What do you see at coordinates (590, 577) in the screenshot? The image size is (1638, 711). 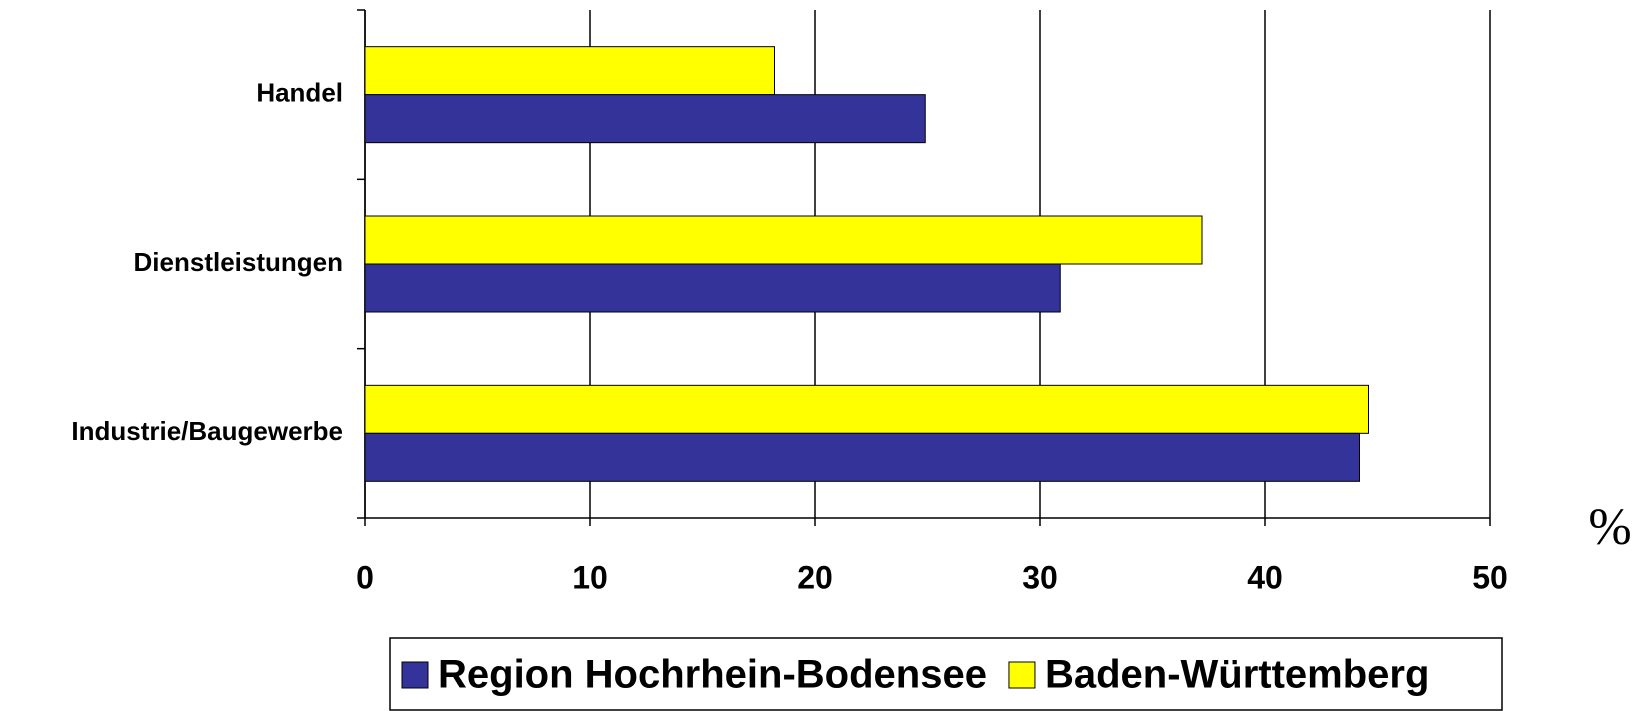 I see `x-tick-label: 10` at bounding box center [590, 577].